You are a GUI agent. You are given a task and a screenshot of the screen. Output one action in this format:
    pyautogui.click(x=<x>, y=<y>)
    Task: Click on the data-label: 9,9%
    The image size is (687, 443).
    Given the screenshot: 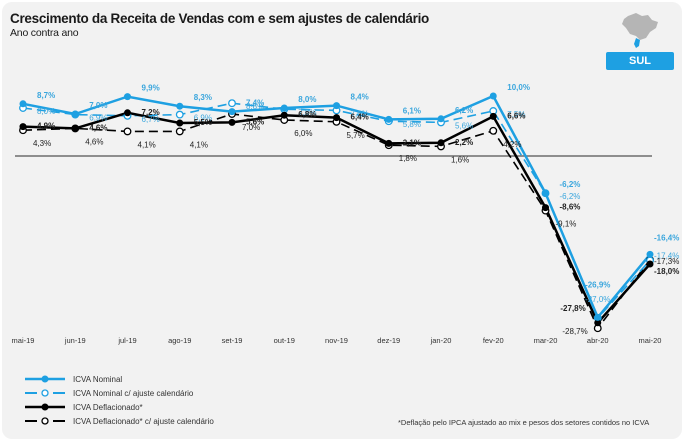 What is the action you would take?
    pyautogui.click(x=151, y=88)
    